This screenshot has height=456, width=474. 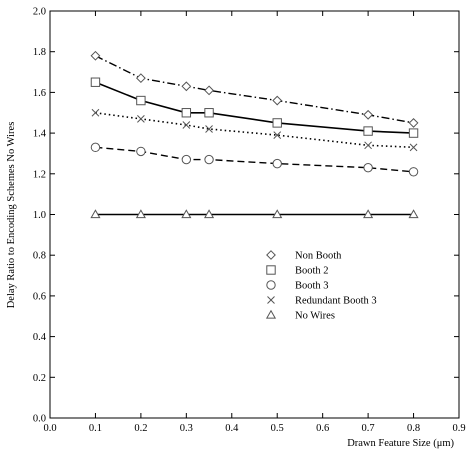 What do you see at coordinates (254, 214) in the screenshot?
I see `series-no-wires` at bounding box center [254, 214].